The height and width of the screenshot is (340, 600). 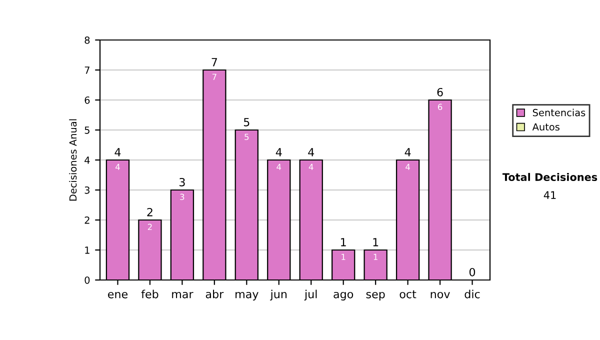 I want to click on text: Total Decisiones, so click(x=550, y=177).